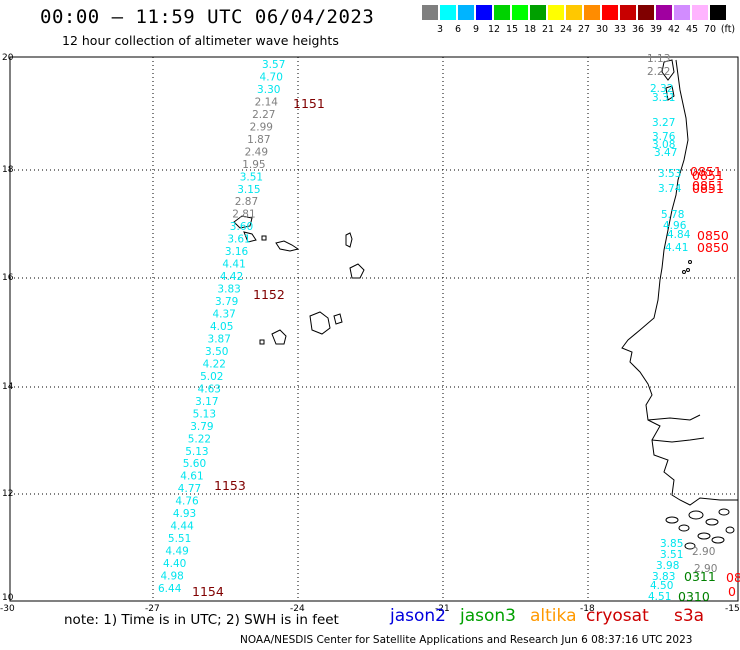 Image resolution: width=740 pixels, height=650 pixels. What do you see at coordinates (253, 165) in the screenshot?
I see `track-value-label: 1.95` at bounding box center [253, 165].